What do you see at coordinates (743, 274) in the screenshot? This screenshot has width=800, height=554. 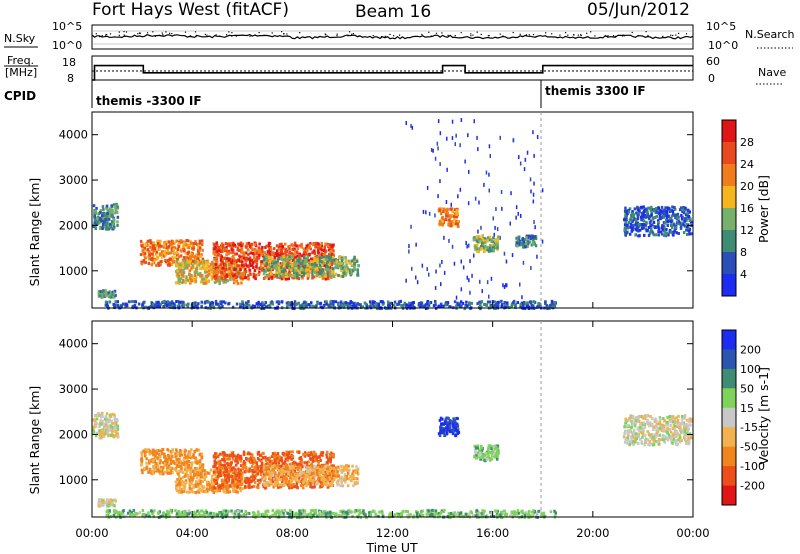 I see `colorbar-tick: 4` at bounding box center [743, 274].